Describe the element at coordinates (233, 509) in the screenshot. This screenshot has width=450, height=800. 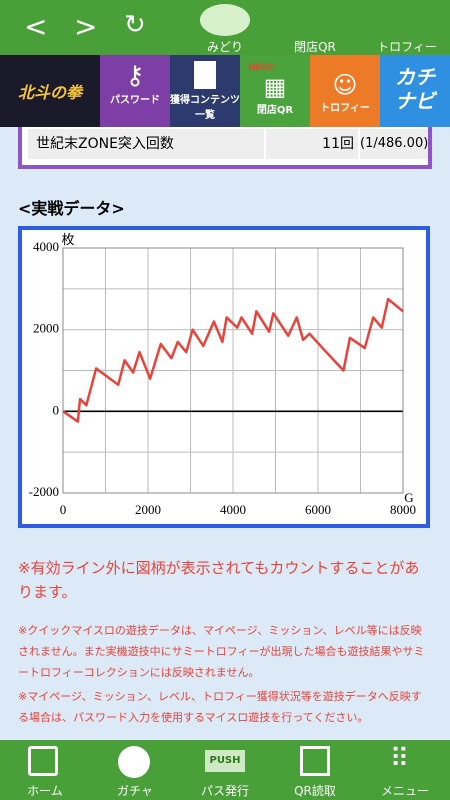
I see `x-tick-label: 4000` at that location.